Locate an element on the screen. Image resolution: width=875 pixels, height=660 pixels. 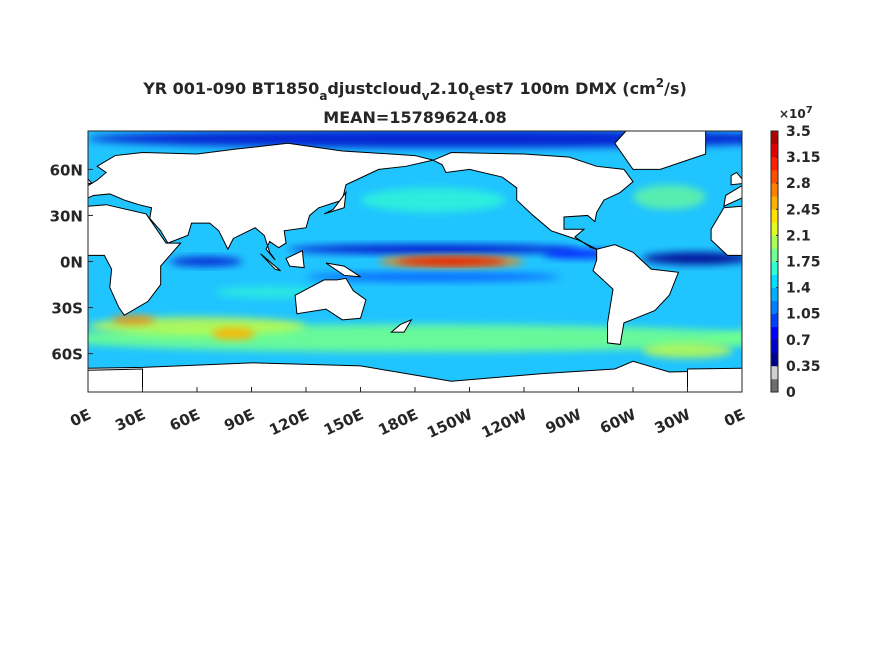
title-part: /s) is located at coordinates (675, 88).